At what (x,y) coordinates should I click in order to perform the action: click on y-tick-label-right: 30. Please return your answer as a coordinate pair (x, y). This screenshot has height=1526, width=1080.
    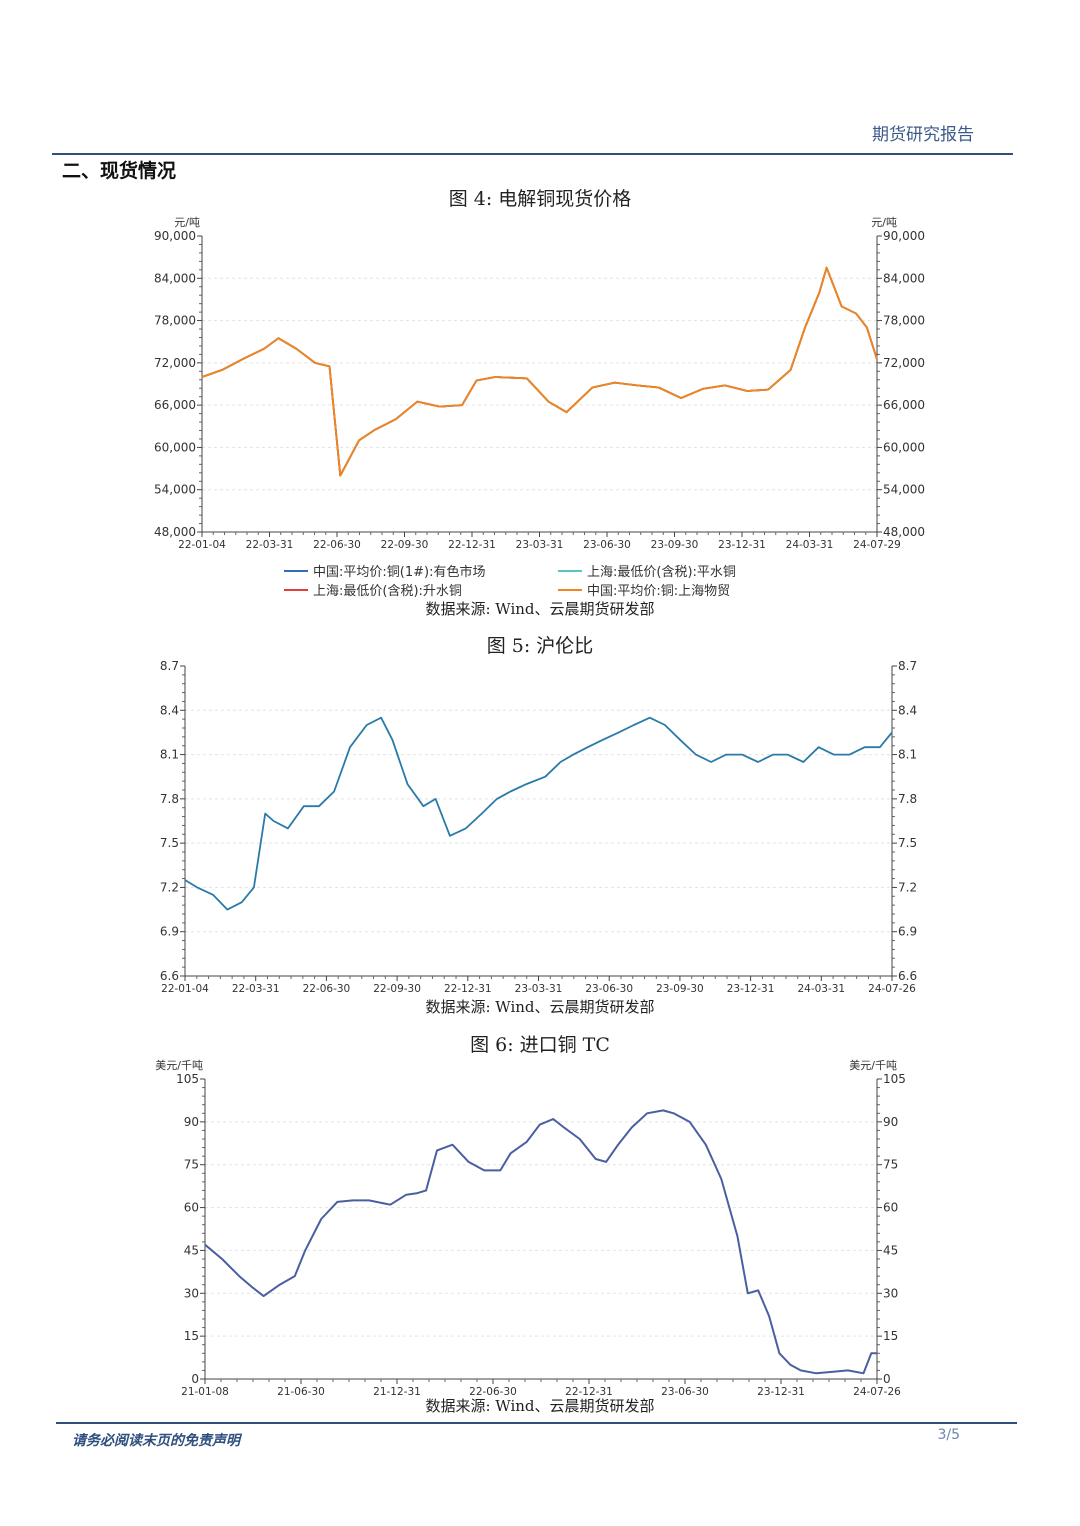
    Looking at the image, I should click on (890, 1293).